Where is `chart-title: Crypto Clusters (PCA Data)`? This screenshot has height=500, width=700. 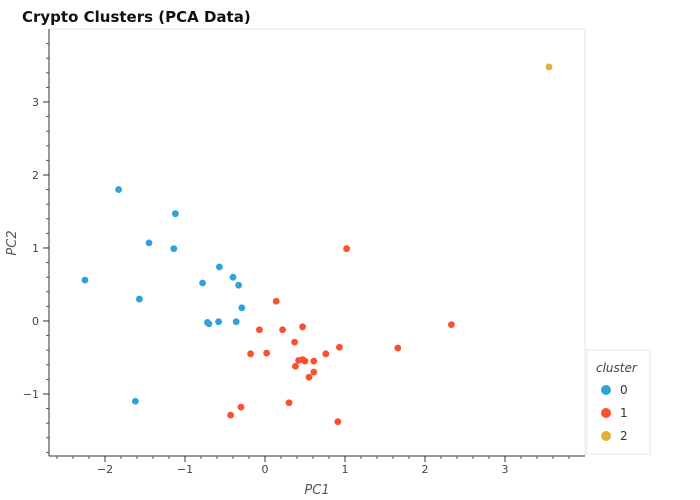 chart-title: Crypto Clusters (PCA Data) is located at coordinates (136, 17).